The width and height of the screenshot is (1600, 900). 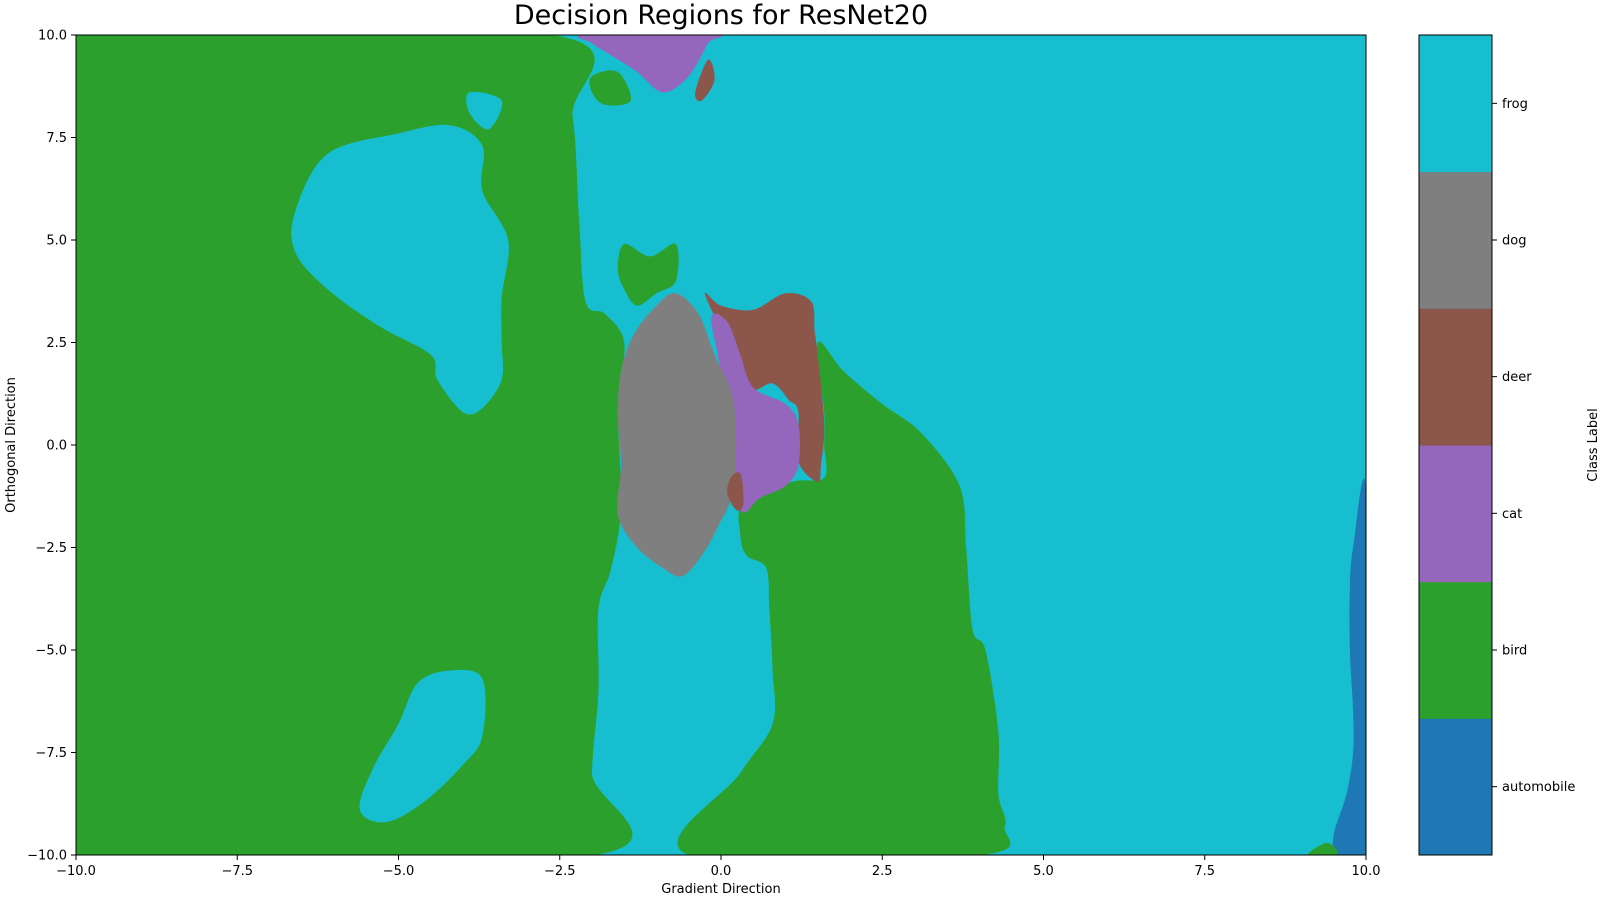 What do you see at coordinates (1455, 787) in the screenshot?
I see `colorbar-swatch-automobile` at bounding box center [1455, 787].